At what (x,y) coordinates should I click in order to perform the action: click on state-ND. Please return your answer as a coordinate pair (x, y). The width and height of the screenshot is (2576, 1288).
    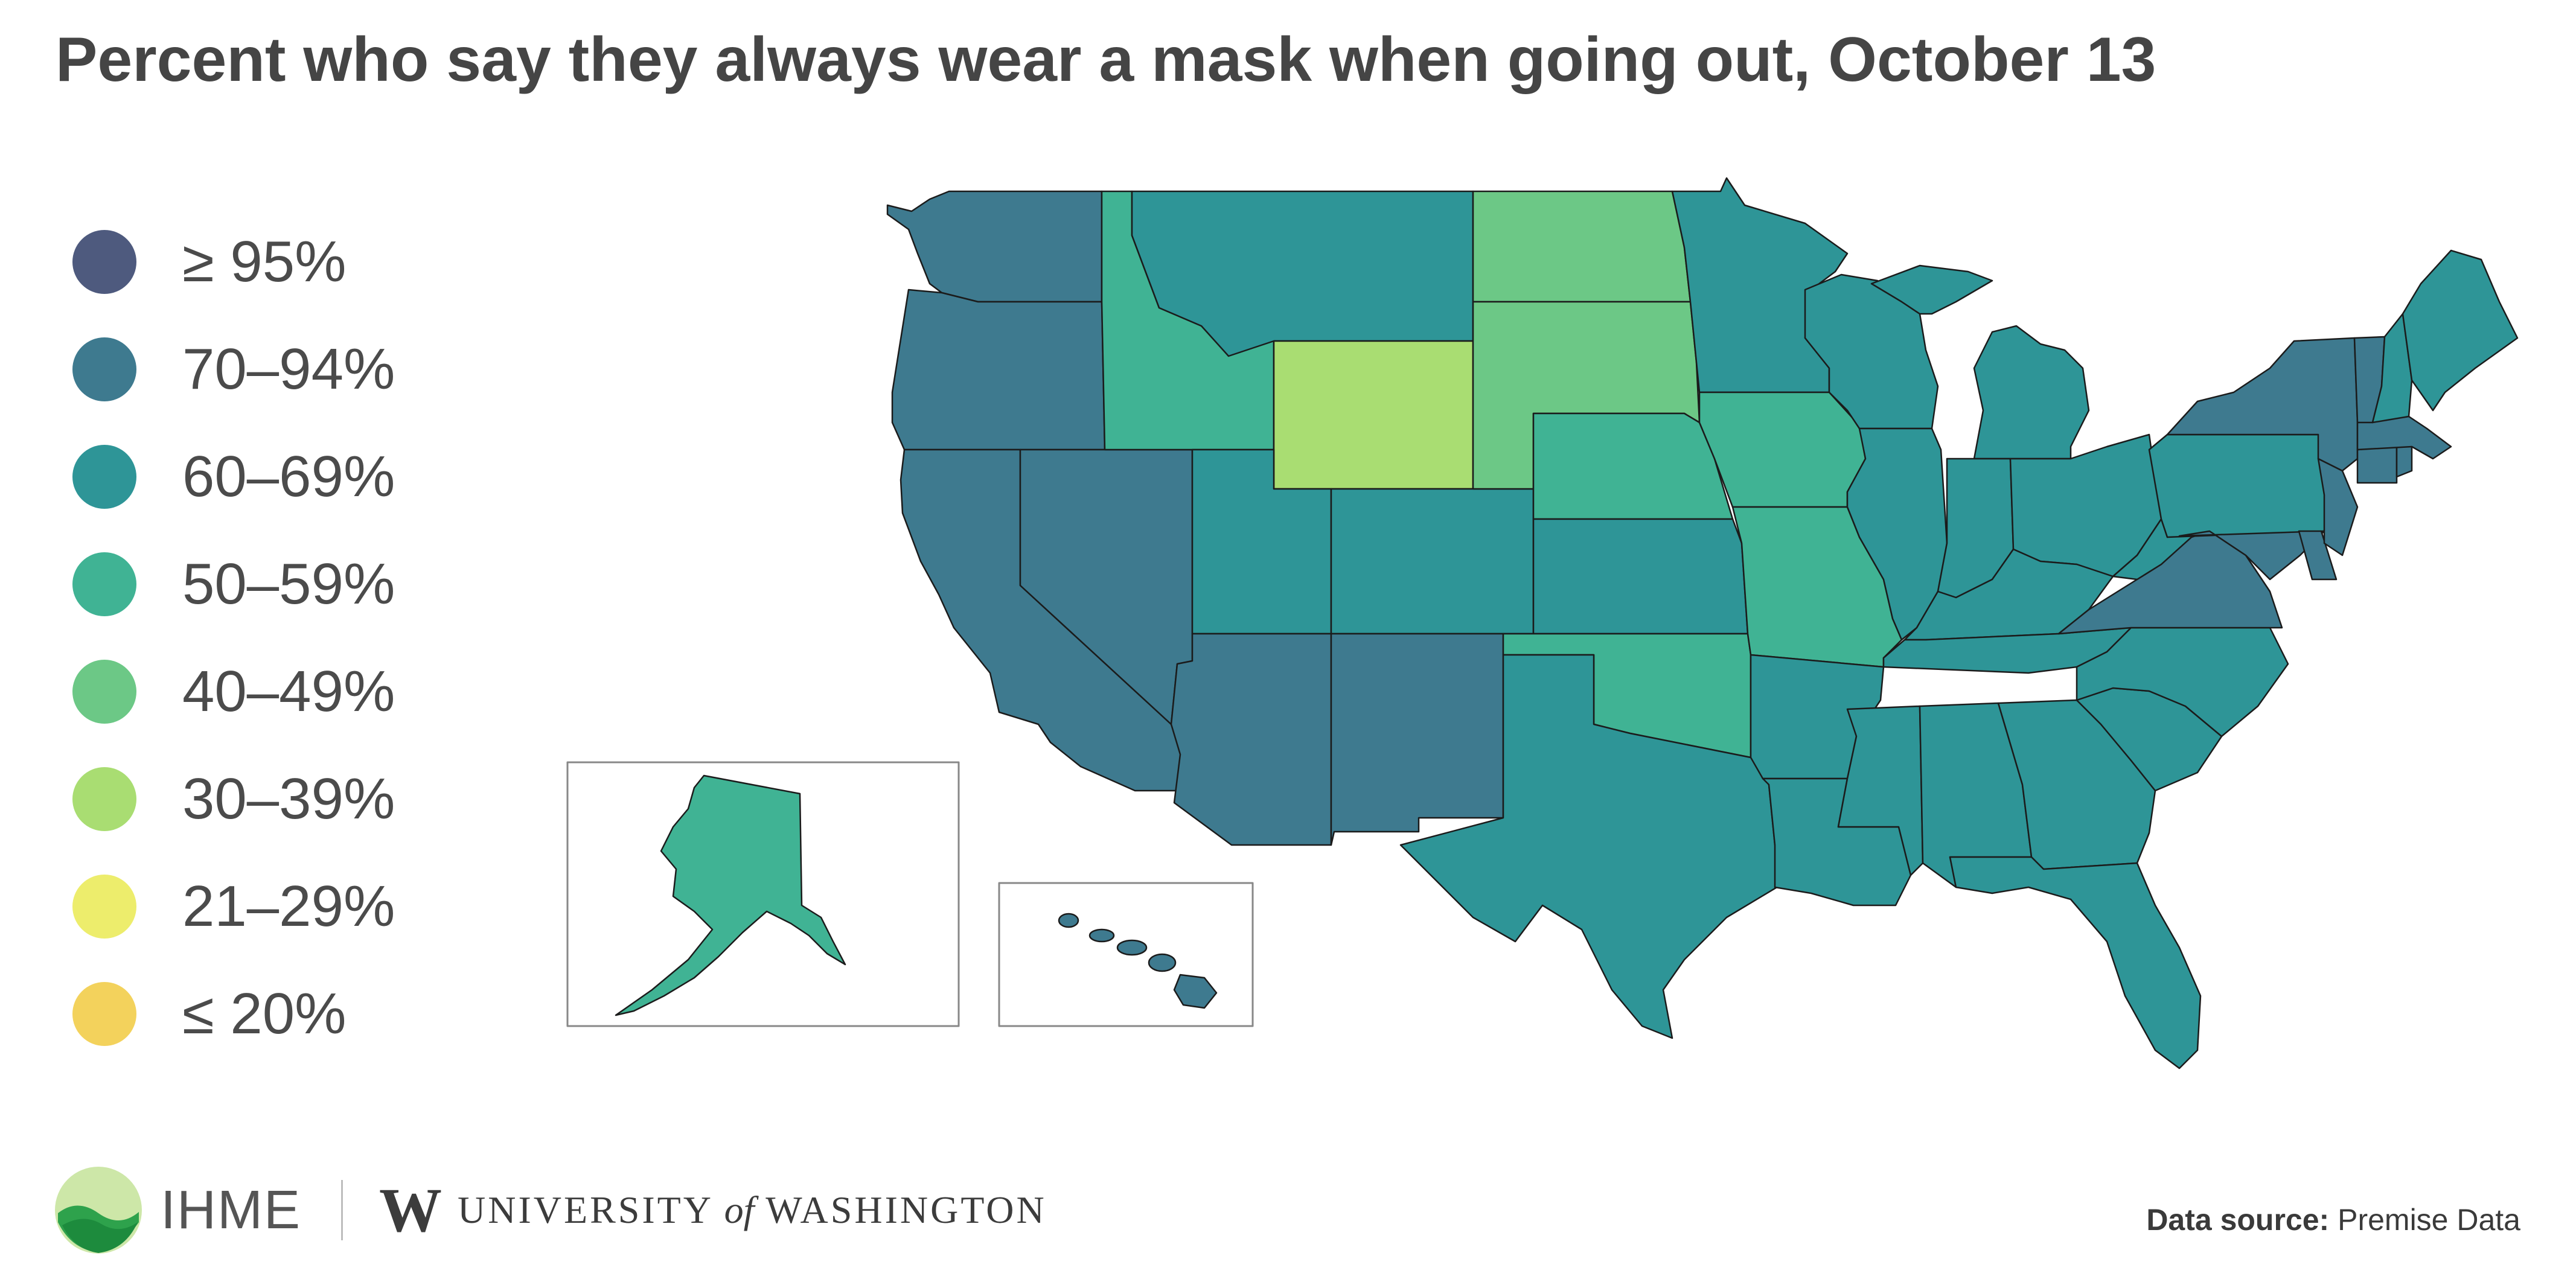
    Looking at the image, I should click on (1582, 246).